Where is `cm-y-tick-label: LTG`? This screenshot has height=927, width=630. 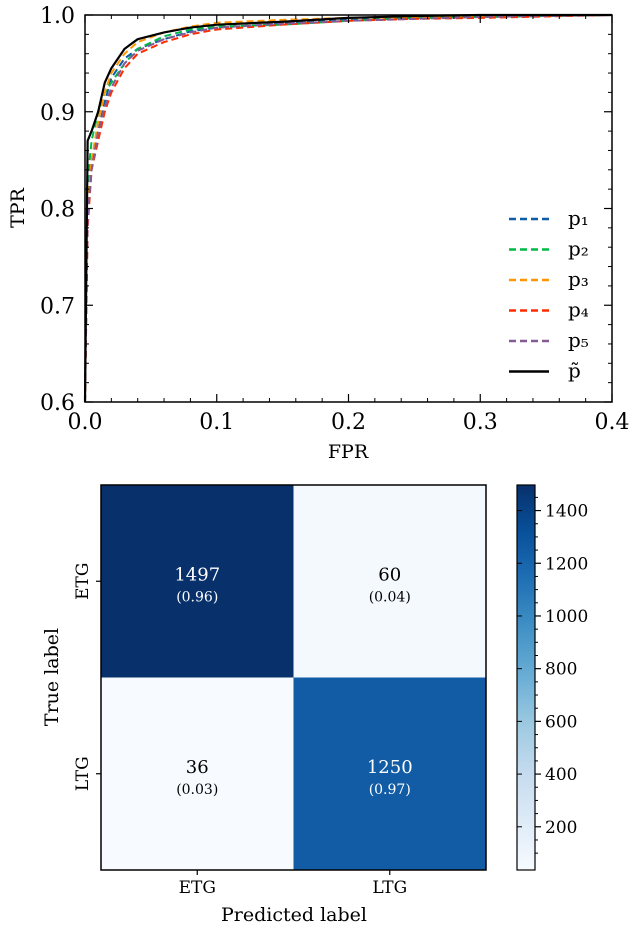
cm-y-tick-label: LTG is located at coordinates (83, 773).